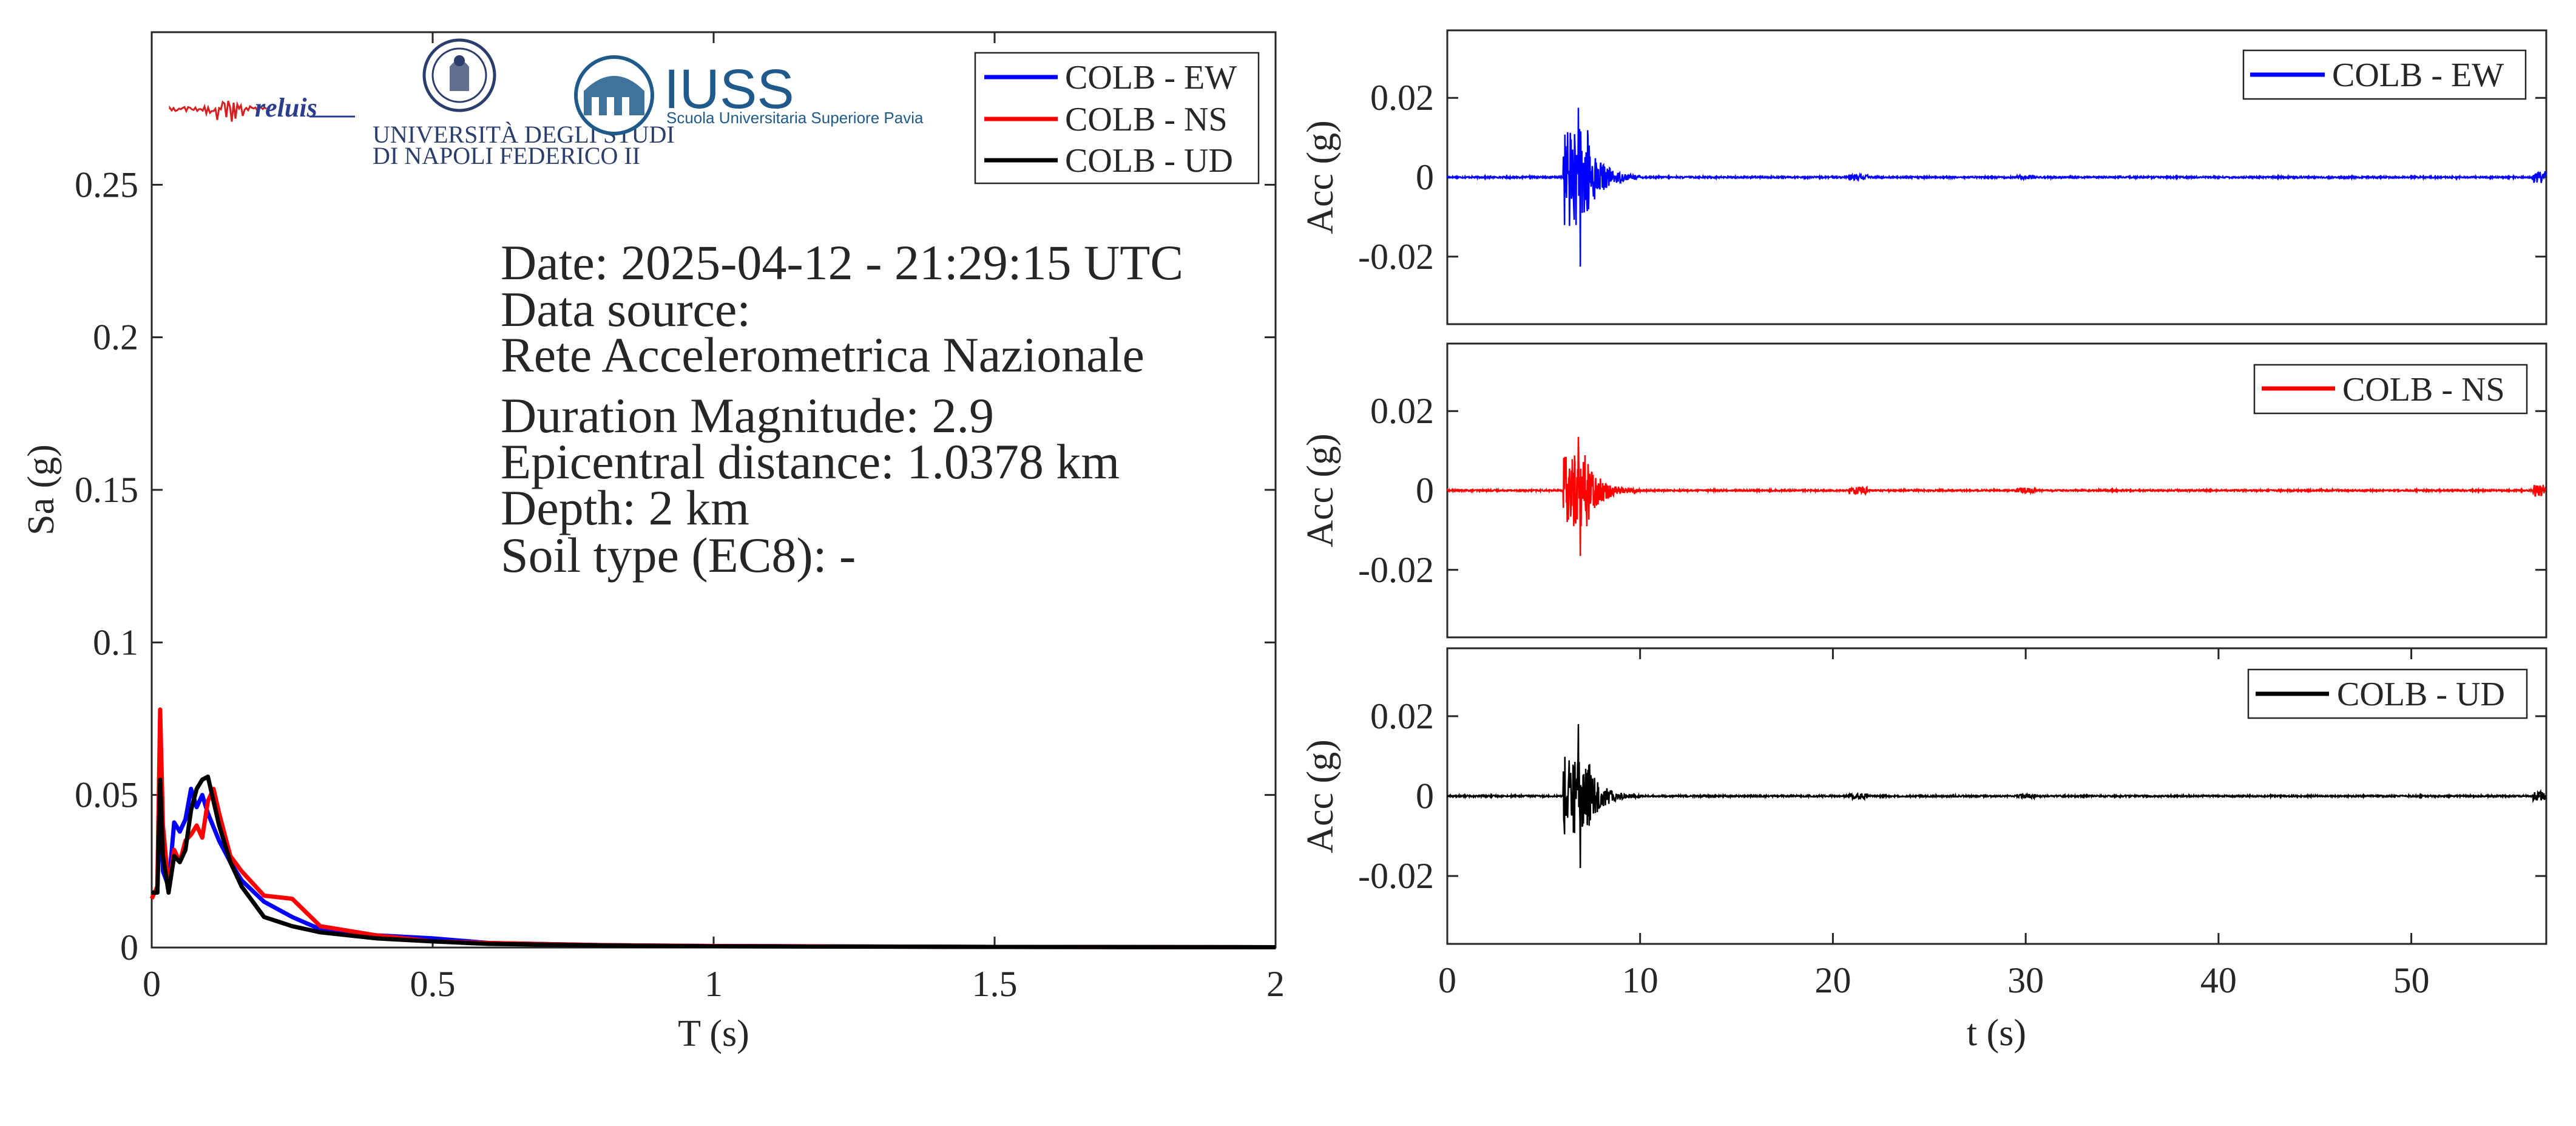 Image resolution: width=2576 pixels, height=1126 pixels. I want to click on accelerogram-ud-trace, so click(1997, 796).